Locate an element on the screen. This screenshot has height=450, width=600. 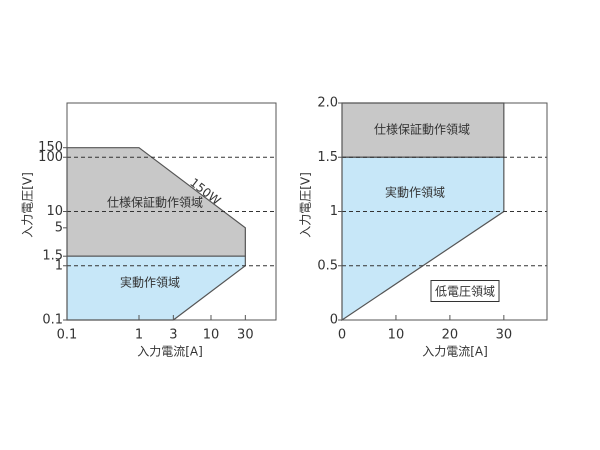
x-tick-label: 1 is located at coordinates (139, 335).